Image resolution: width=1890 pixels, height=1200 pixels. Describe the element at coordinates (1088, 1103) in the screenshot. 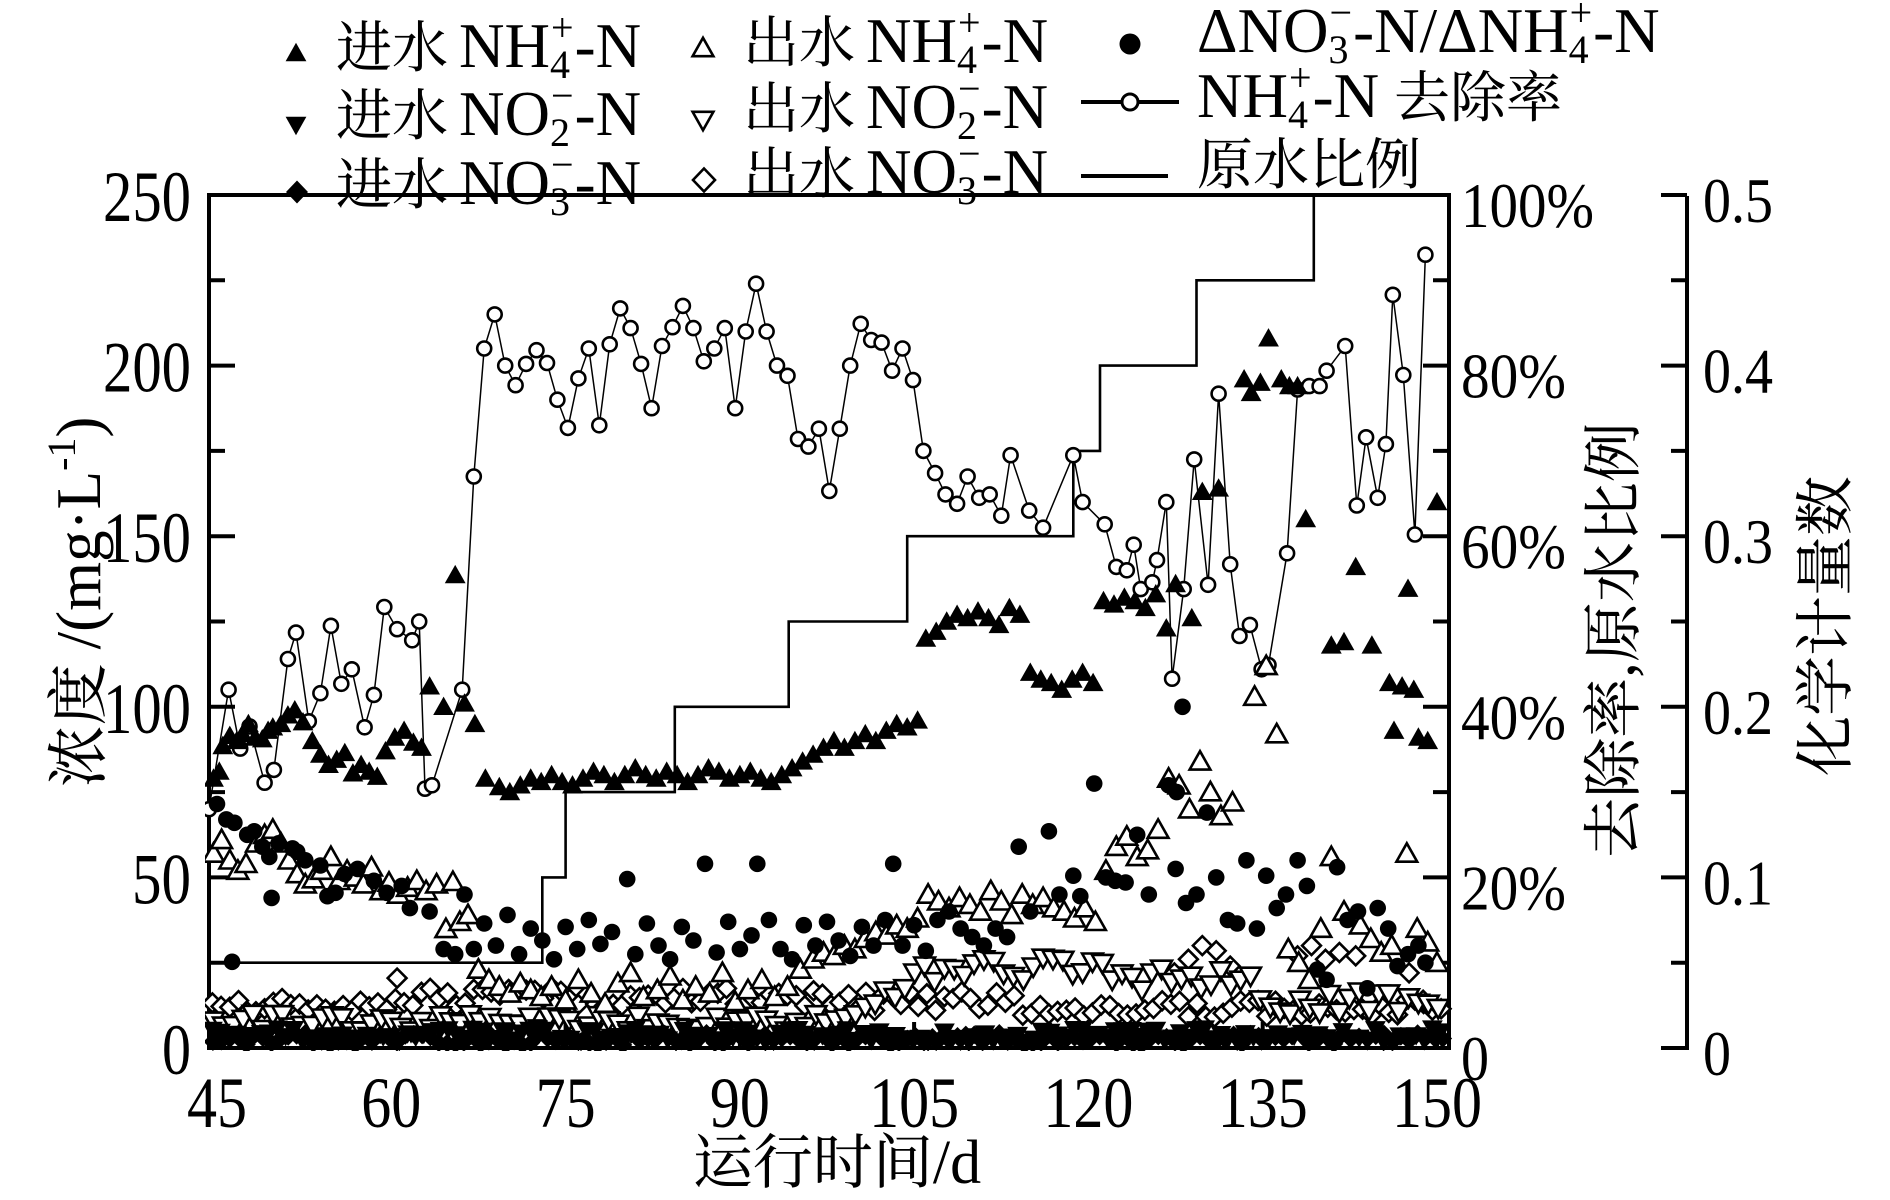

I see `svg-text: 120` at that location.